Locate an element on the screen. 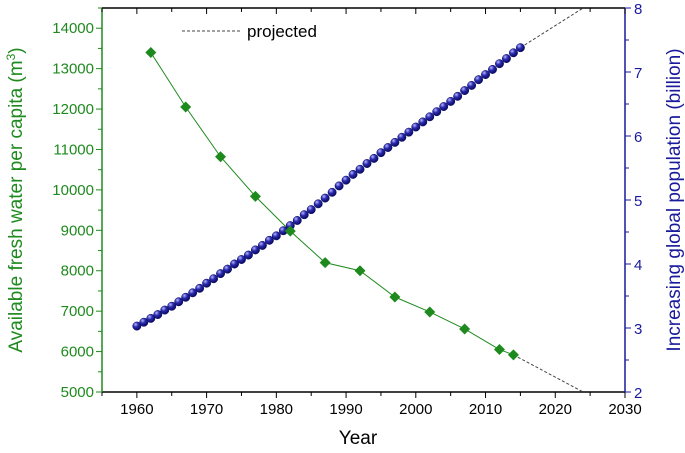 The image size is (685, 453). left-tick-label: 14000 is located at coordinates (73, 28).